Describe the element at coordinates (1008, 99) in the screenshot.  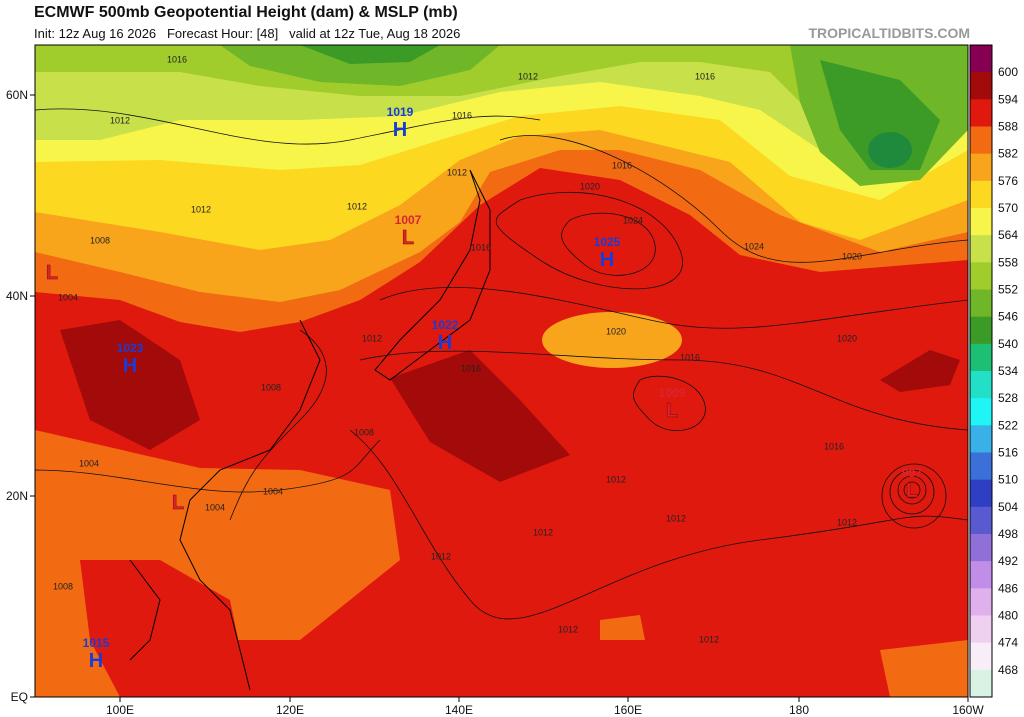
I see `colorbar-label: 594` at that location.